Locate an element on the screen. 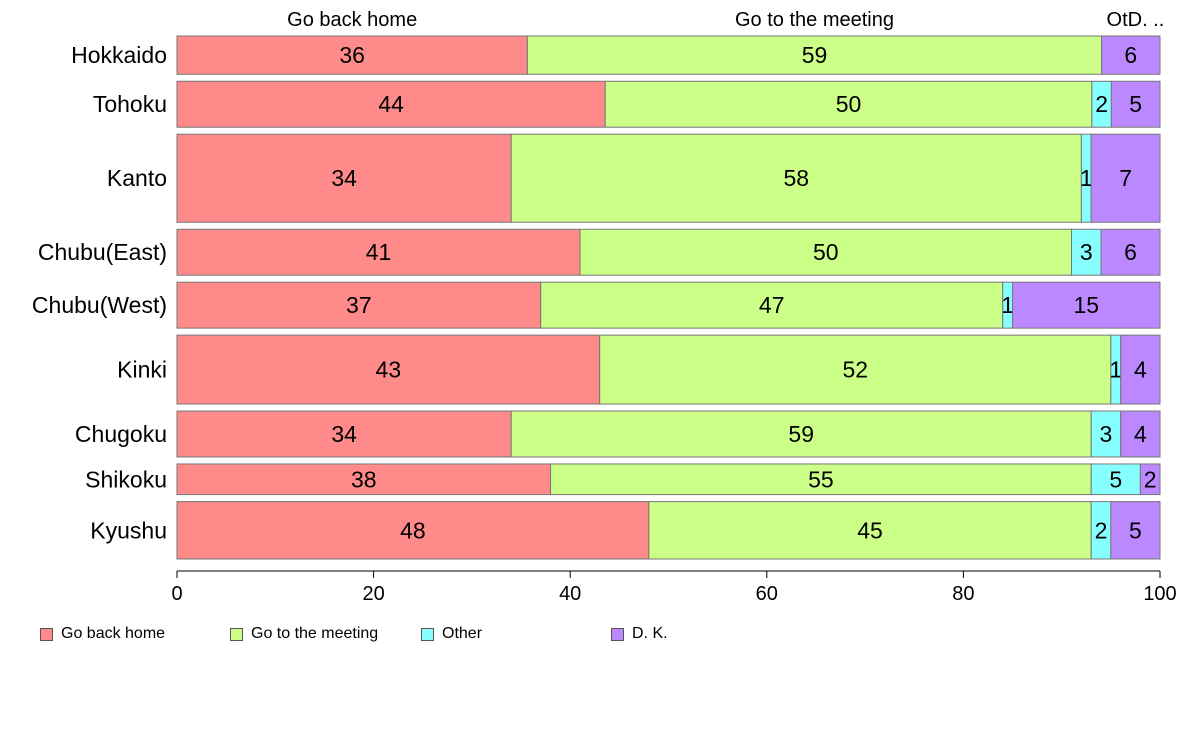 The height and width of the screenshot is (736, 1188). legend-label-go-to-the-meeting: Go to the meeting is located at coordinates (315, 633).